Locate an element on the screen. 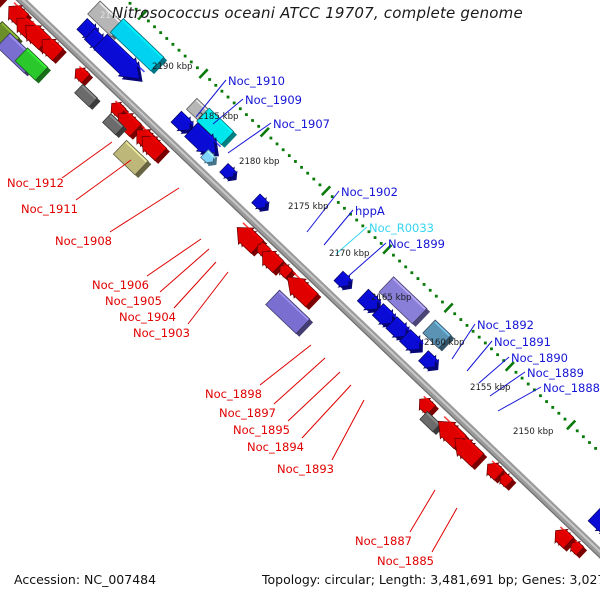  gene-label-noc_1908: Noc_1908 is located at coordinates (83, 241).